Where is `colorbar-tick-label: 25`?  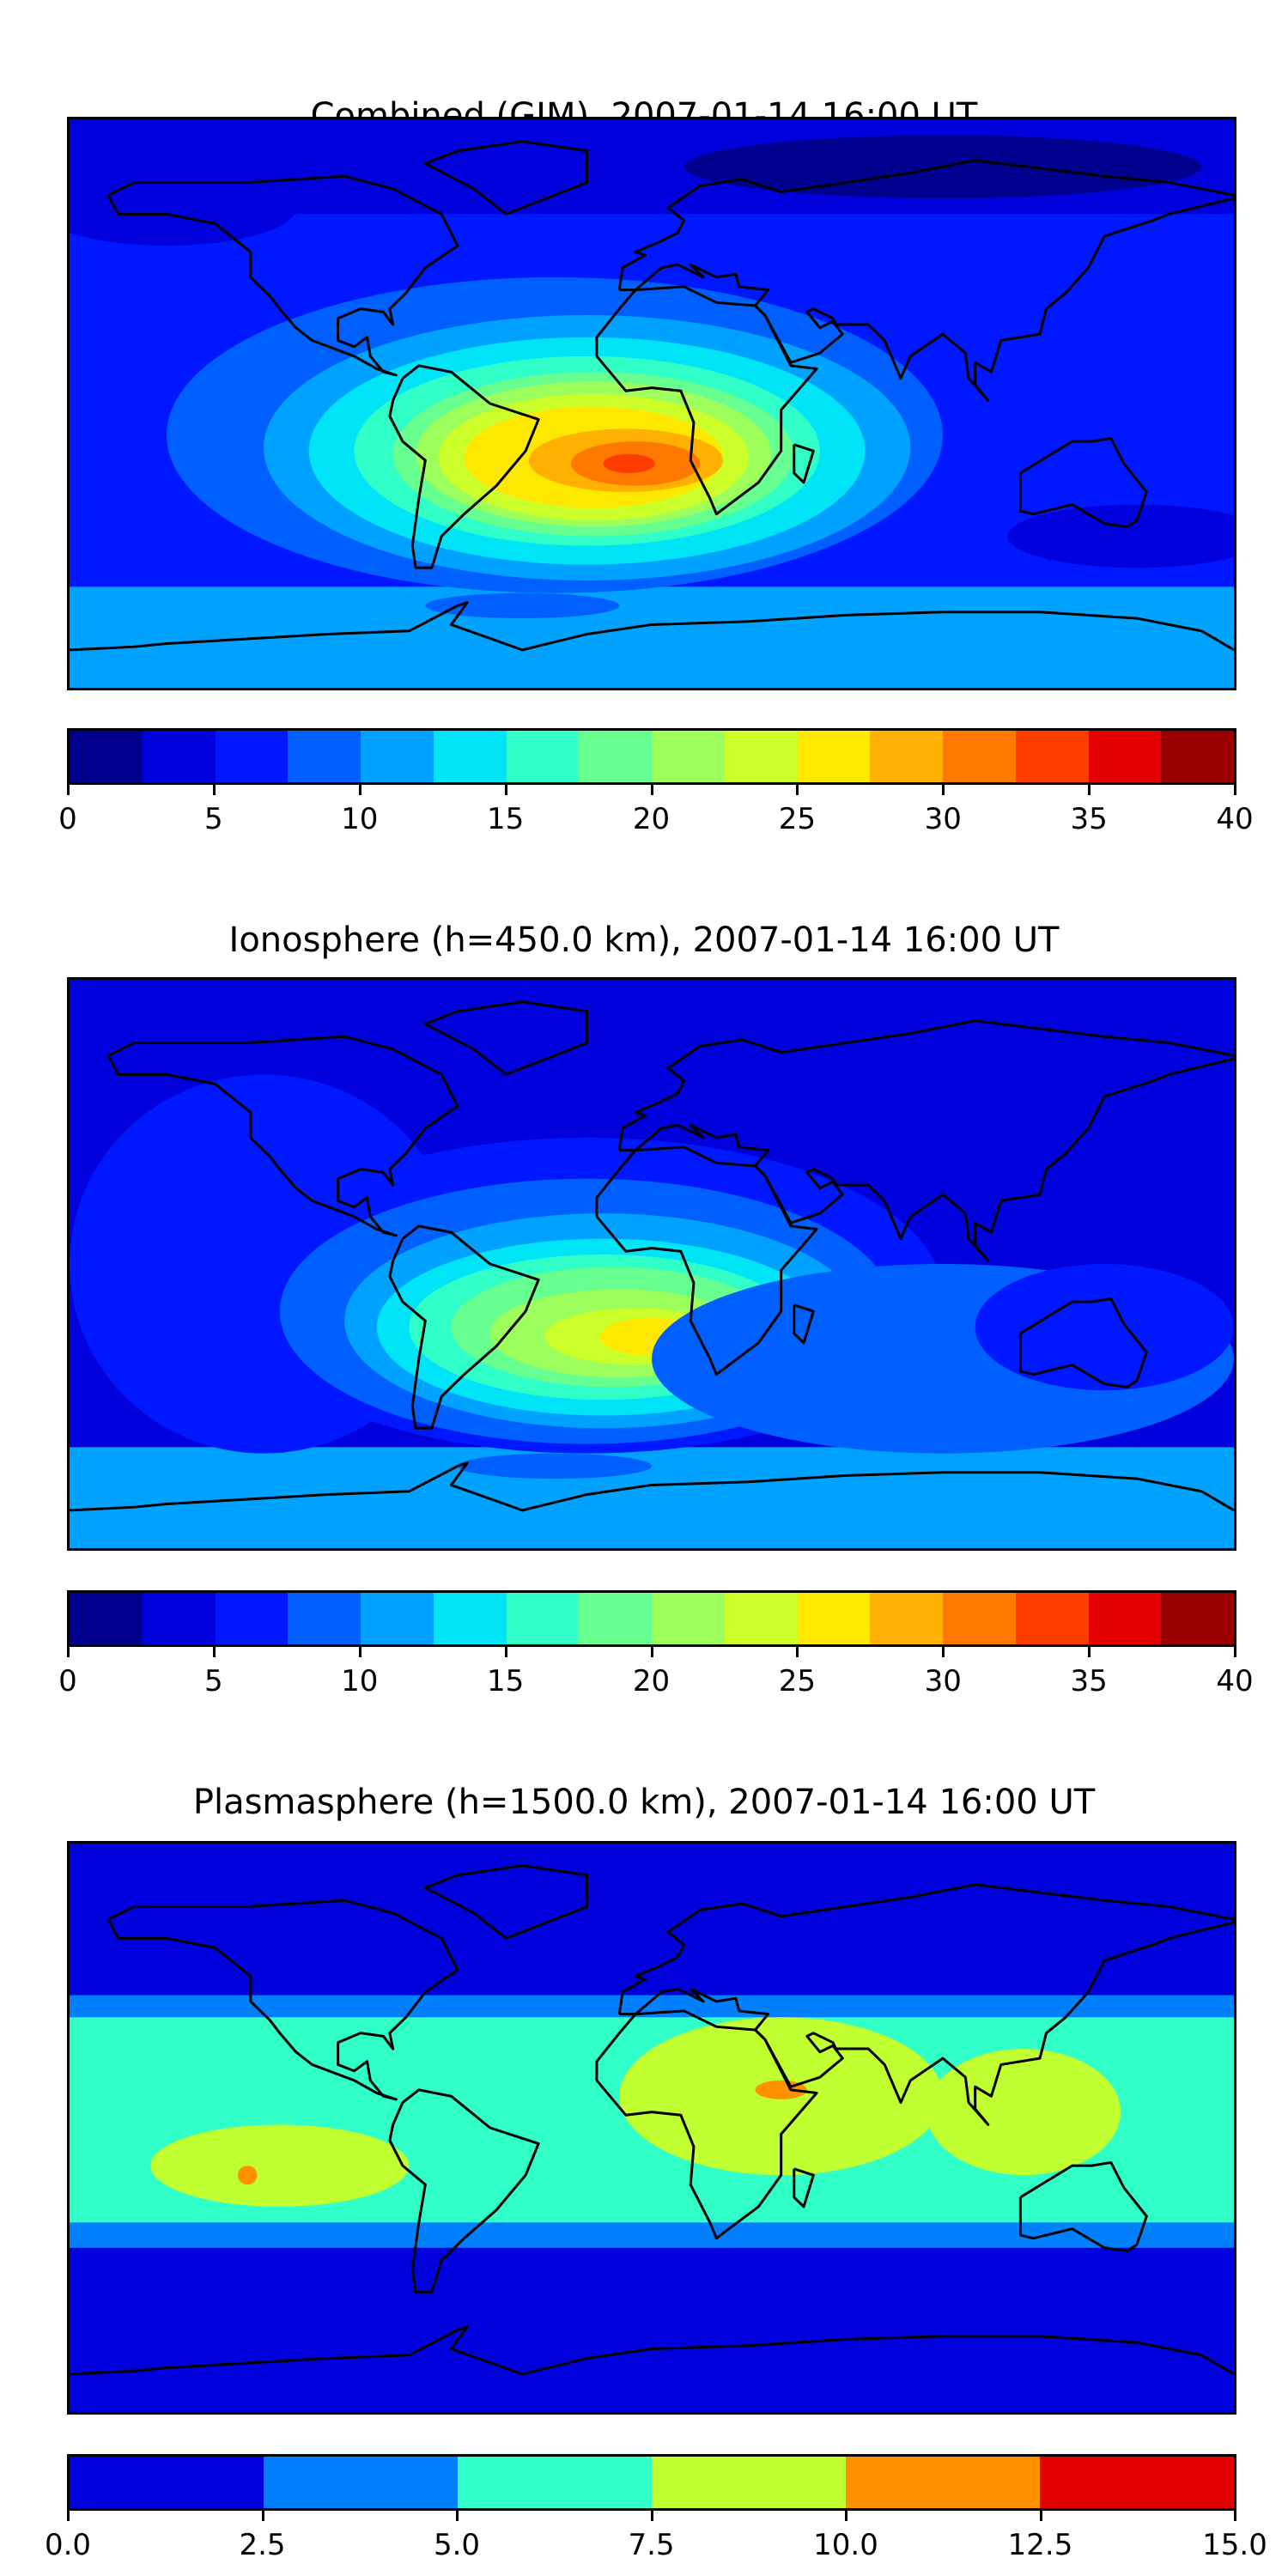 colorbar-tick-label: 25 is located at coordinates (797, 1681).